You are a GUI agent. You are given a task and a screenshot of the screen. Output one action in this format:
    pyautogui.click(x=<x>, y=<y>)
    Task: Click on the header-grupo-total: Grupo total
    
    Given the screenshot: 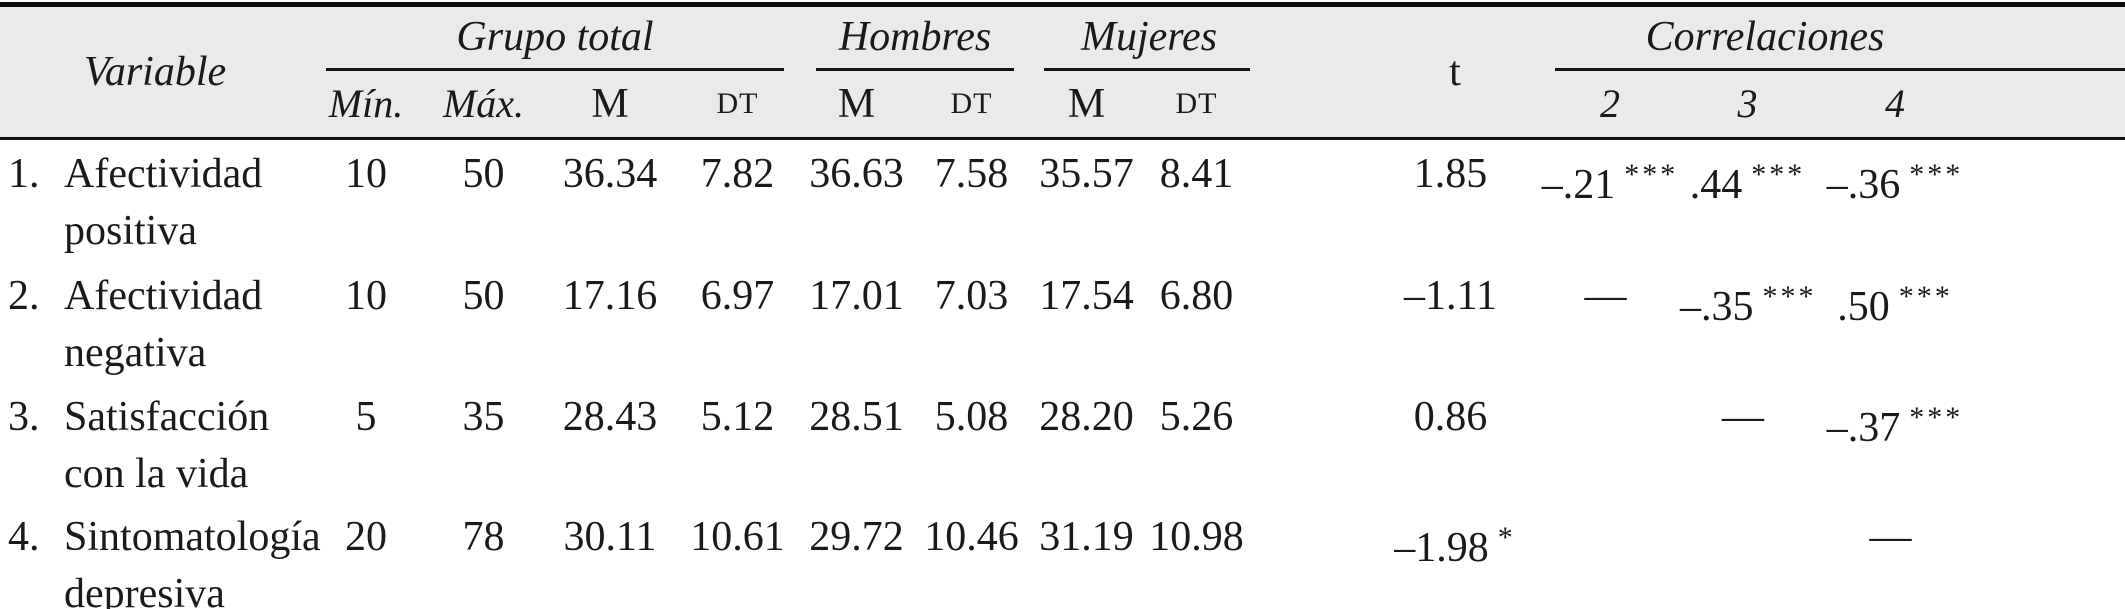 What is the action you would take?
    pyautogui.click(x=555, y=39)
    